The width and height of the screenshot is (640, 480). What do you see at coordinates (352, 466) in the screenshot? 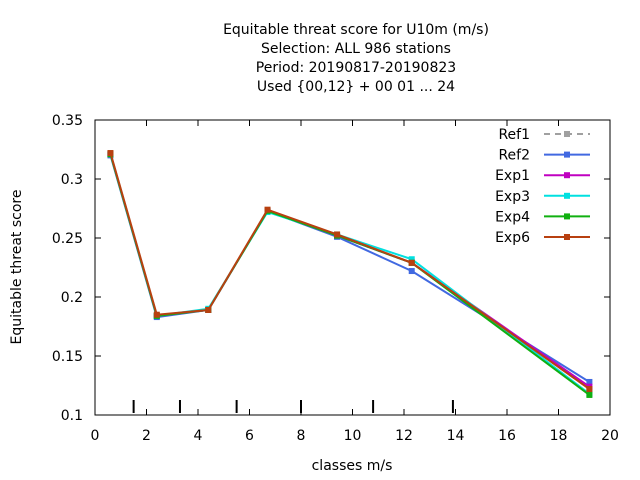
I see `x-axis-label: classes m/s` at bounding box center [352, 466].